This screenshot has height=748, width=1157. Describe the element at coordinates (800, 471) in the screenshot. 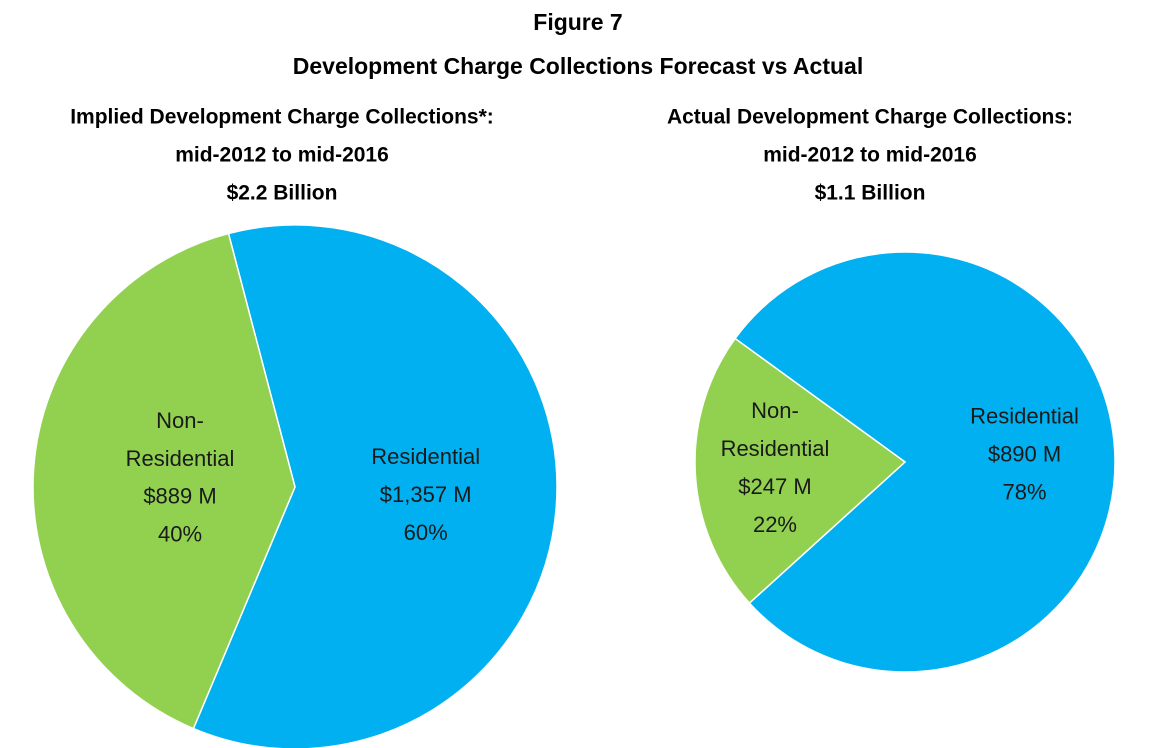

I see `pie-slice` at that location.